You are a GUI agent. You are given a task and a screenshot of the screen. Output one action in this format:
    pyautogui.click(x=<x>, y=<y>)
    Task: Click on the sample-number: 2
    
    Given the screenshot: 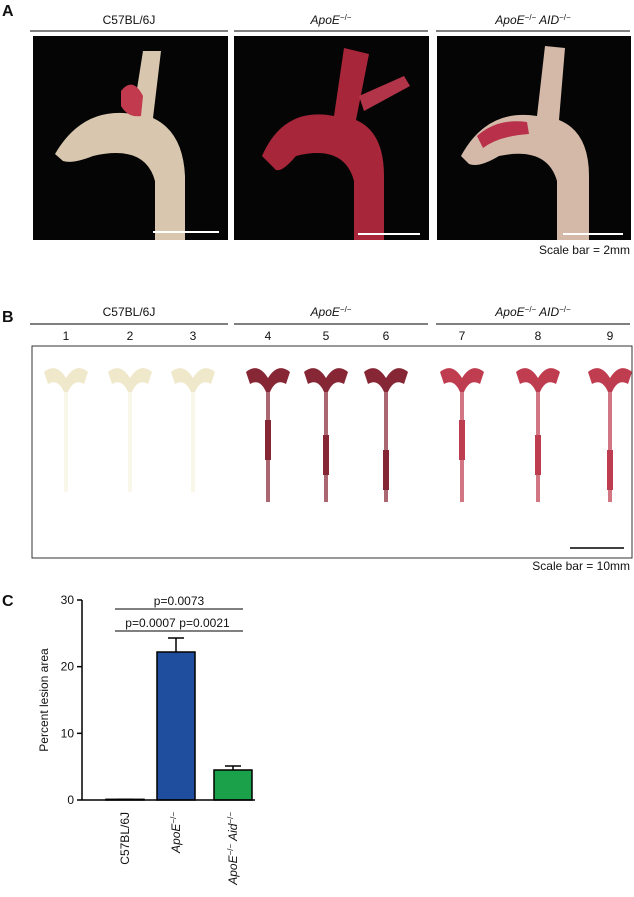 What is the action you would take?
    pyautogui.click(x=130, y=336)
    